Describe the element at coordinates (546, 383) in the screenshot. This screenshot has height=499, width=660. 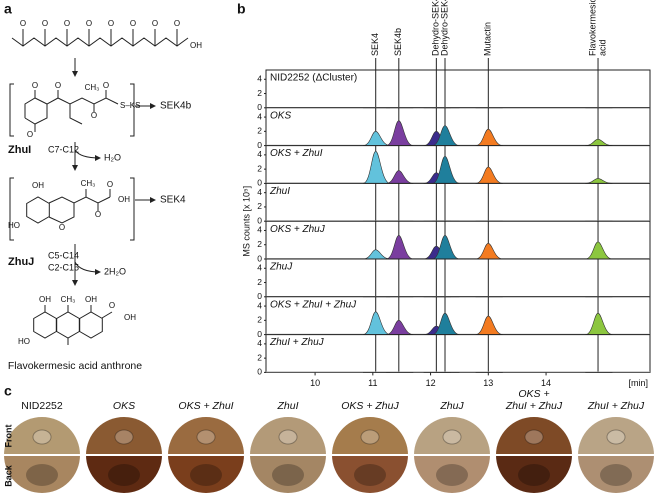
I see `x-tick-label: 14` at that location.